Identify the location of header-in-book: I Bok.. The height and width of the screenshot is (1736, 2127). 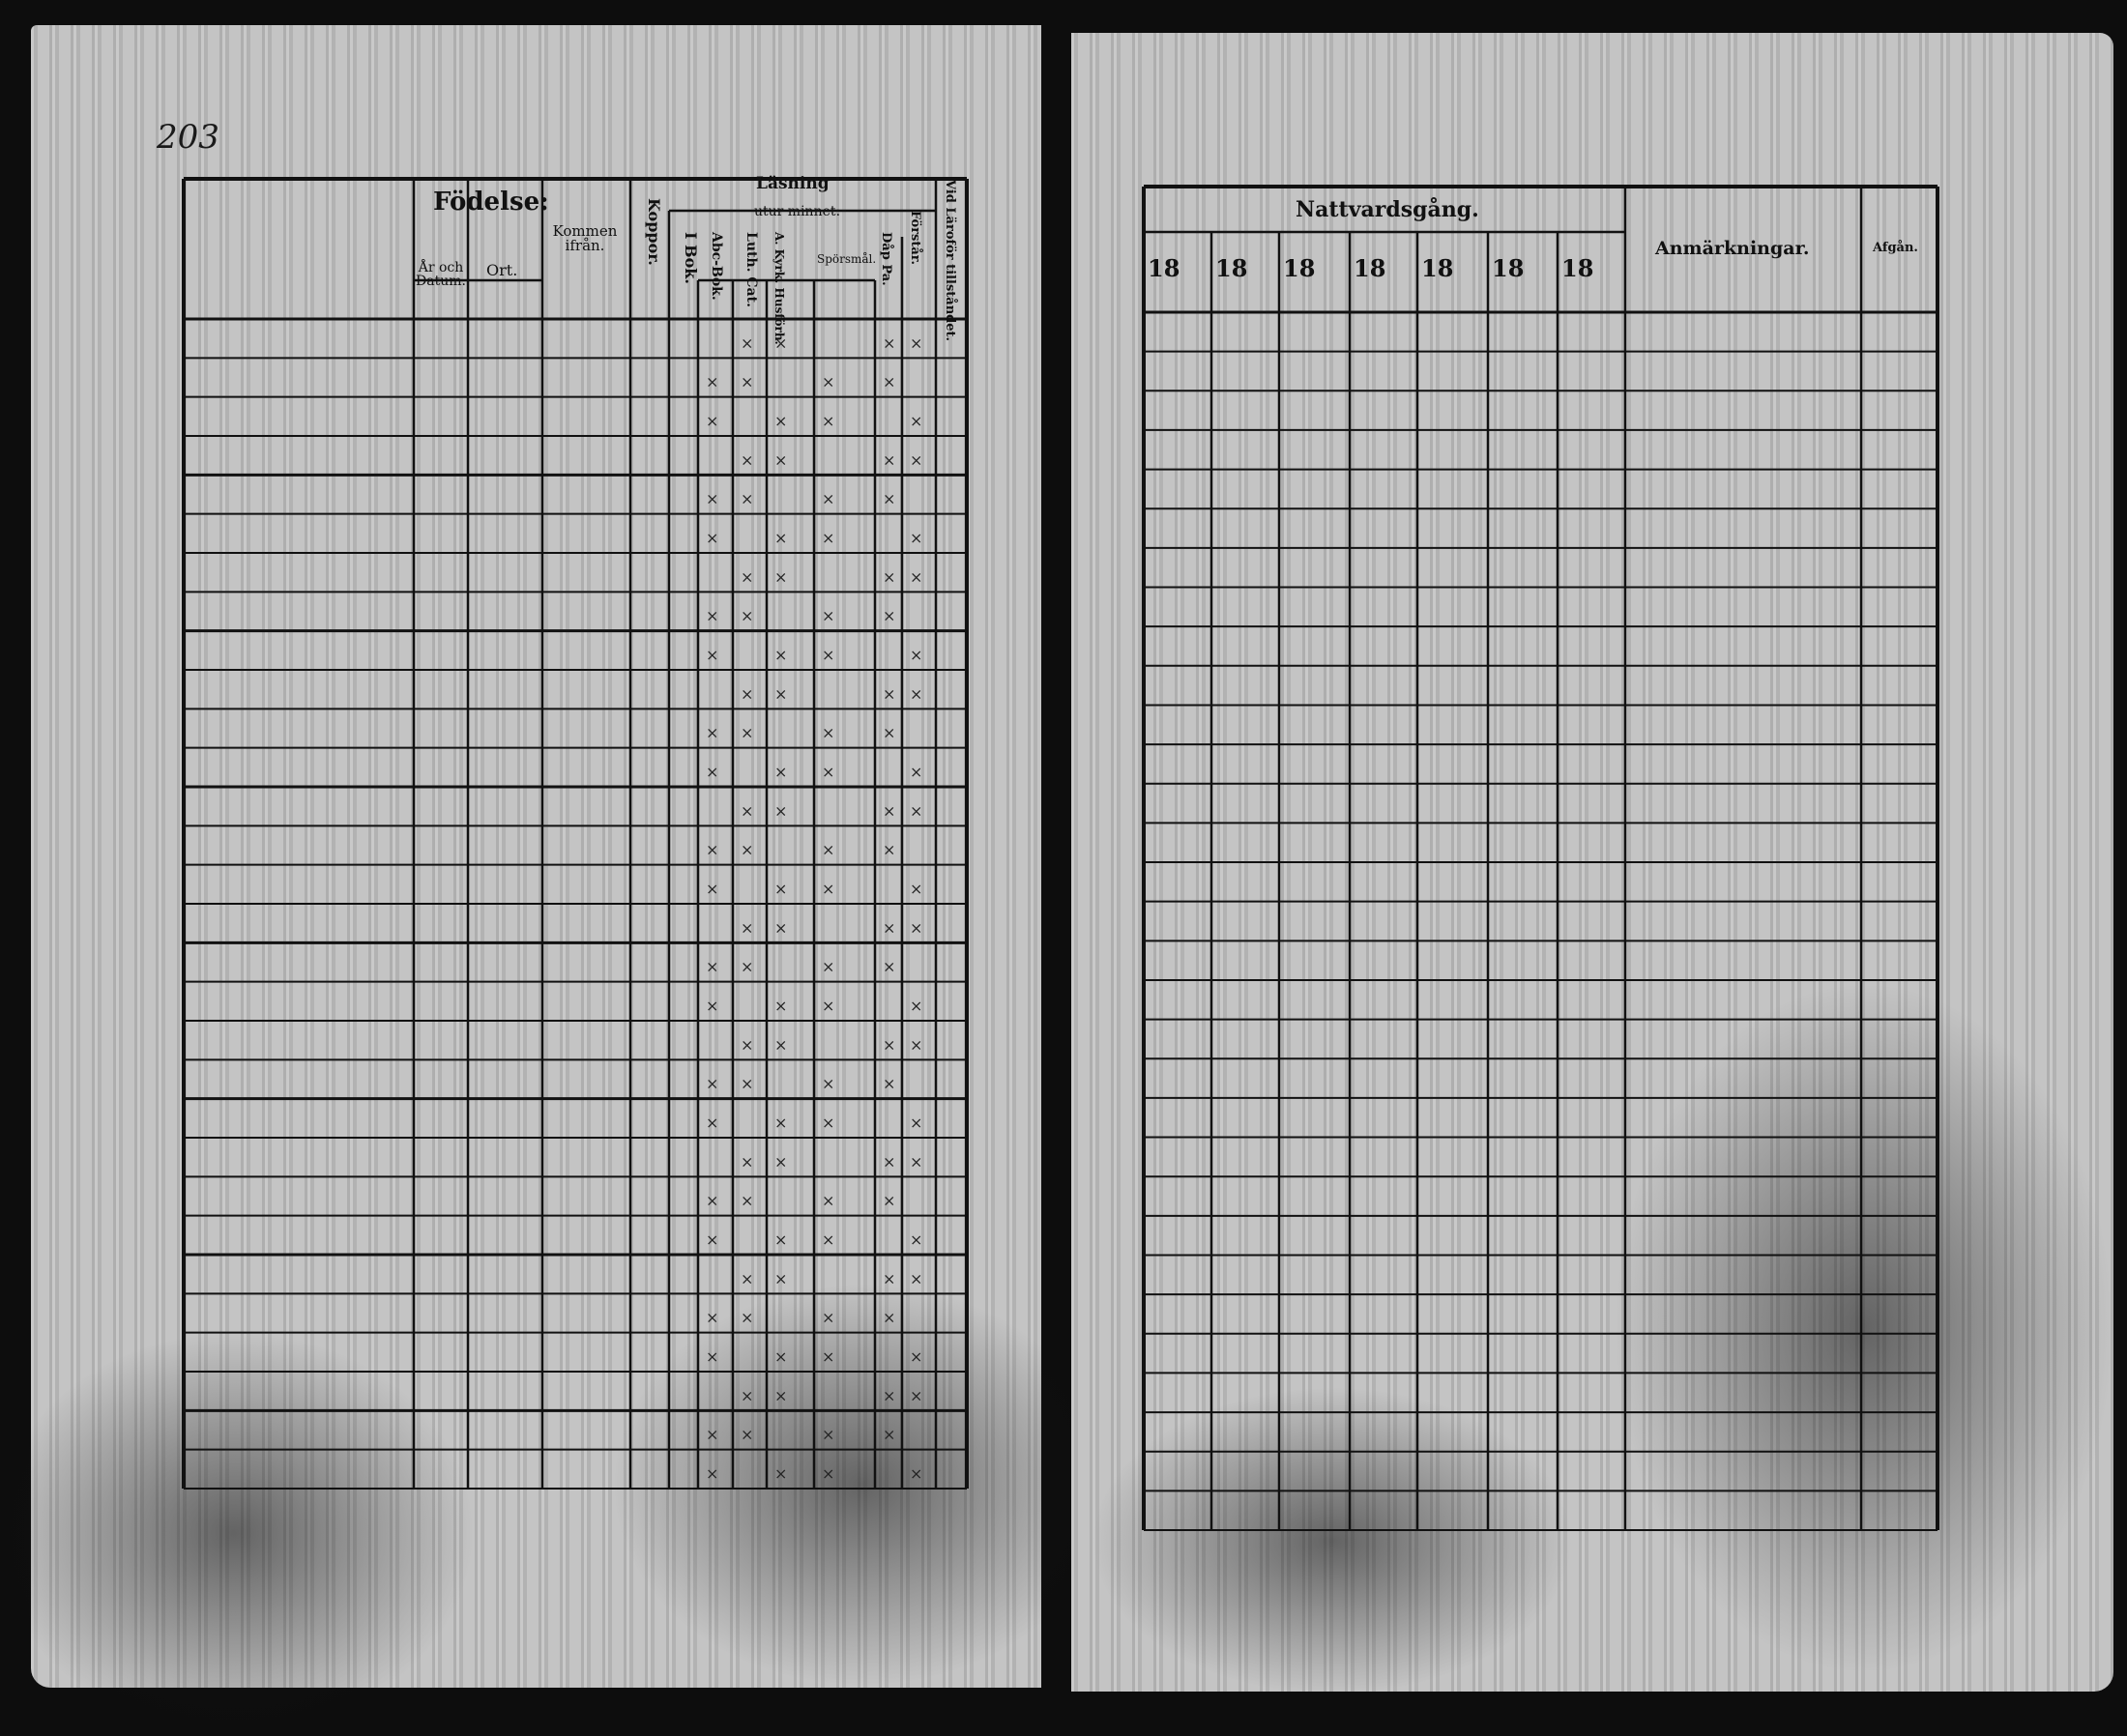
(691, 258).